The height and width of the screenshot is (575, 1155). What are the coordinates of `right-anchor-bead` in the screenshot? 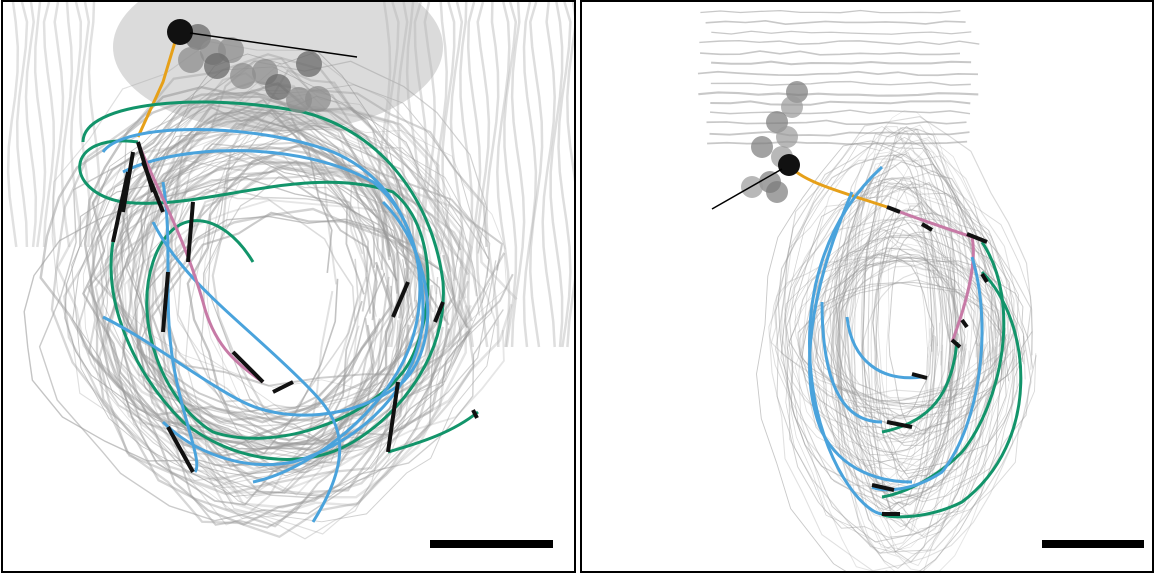 It's located at (789, 165).